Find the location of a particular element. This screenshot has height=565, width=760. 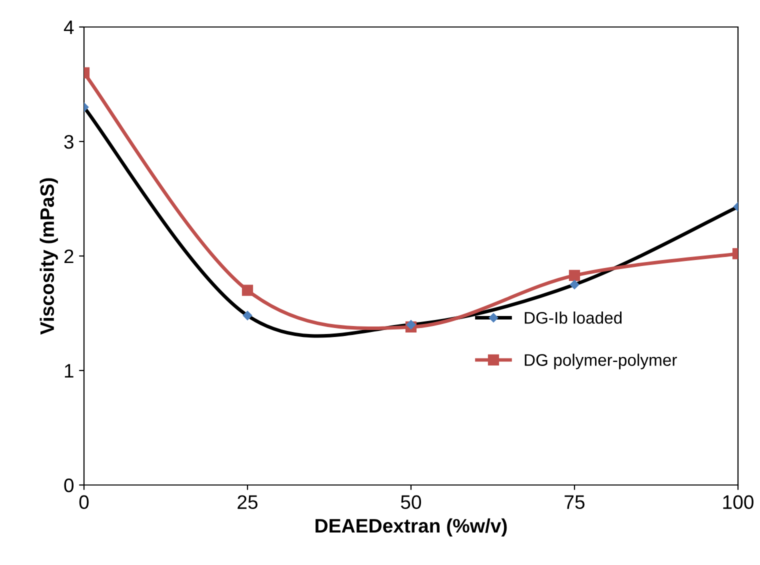

y-tick-label: 3 is located at coordinates (69, 141).